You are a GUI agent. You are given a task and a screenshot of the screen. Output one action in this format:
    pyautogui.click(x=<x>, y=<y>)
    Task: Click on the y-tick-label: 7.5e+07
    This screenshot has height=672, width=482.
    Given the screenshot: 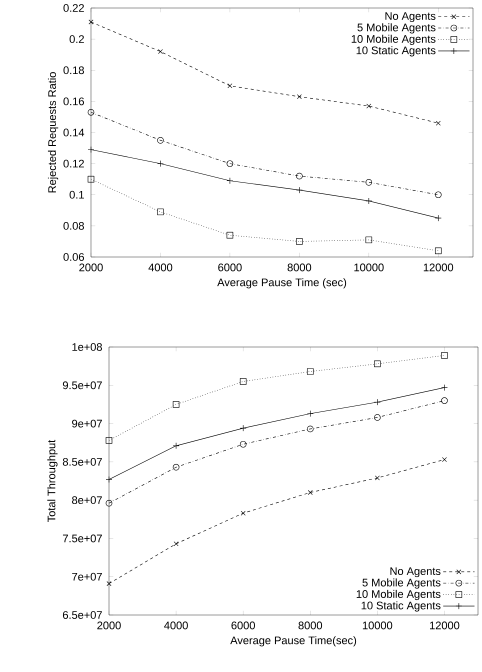 What is the action you would take?
    pyautogui.click(x=82, y=538)
    